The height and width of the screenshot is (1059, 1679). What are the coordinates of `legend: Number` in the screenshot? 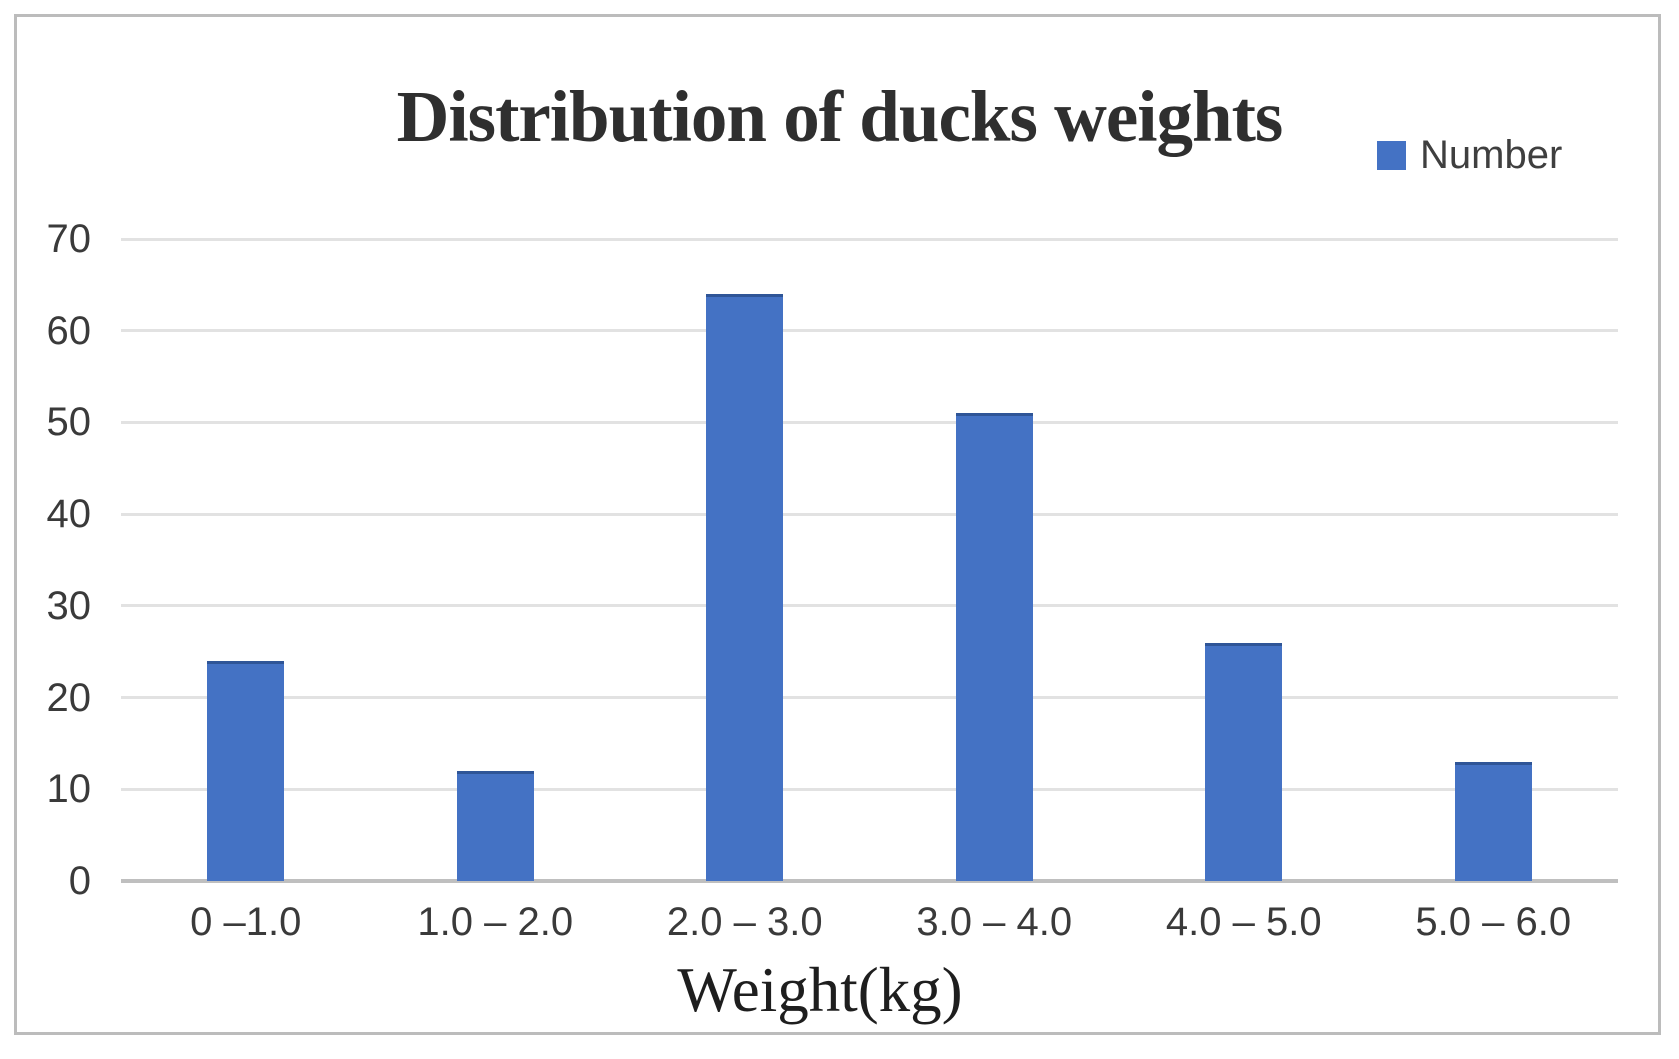 It's located at (1470, 155).